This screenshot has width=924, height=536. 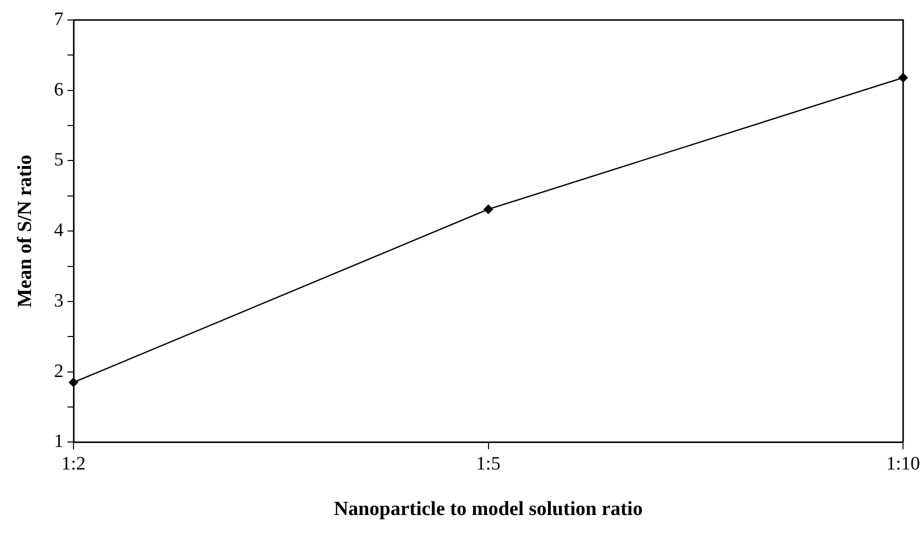 I want to click on y-tick-label: 4, so click(x=59, y=231).